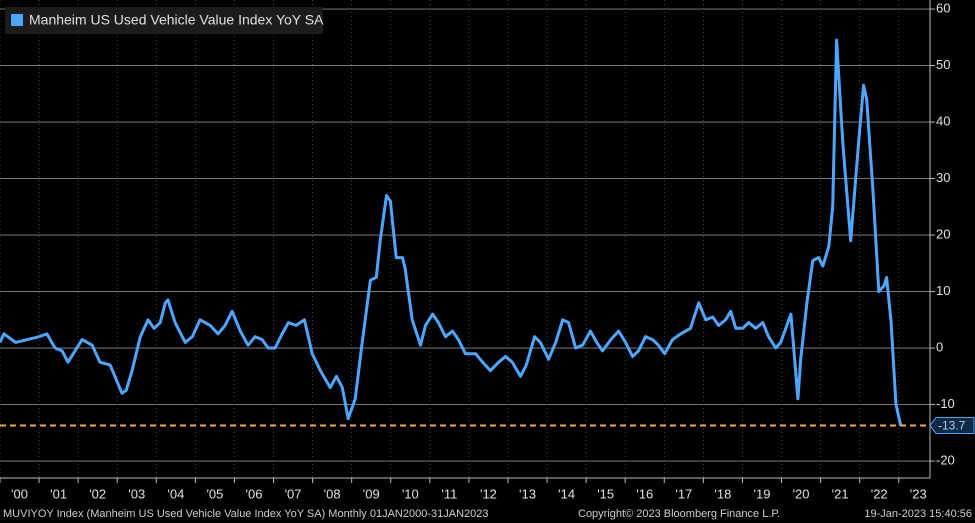 The width and height of the screenshot is (975, 523). I want to click on y-tick-label: 50, so click(943, 64).